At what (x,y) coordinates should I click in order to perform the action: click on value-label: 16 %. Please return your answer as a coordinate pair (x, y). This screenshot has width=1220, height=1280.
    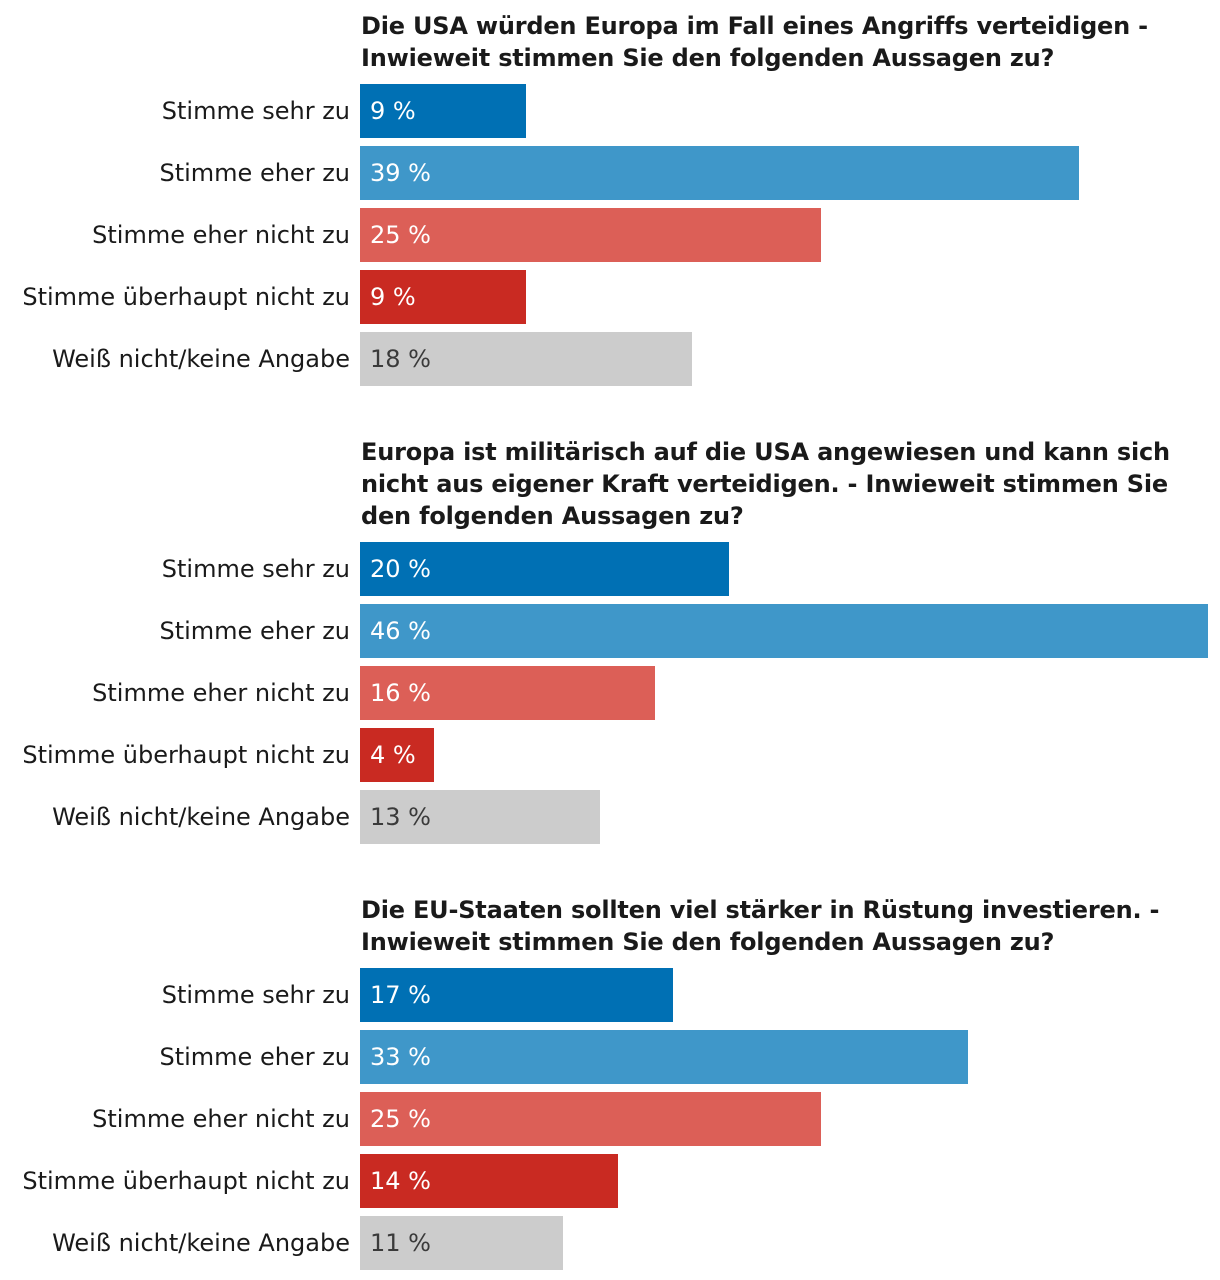
    Looking at the image, I should click on (400, 693).